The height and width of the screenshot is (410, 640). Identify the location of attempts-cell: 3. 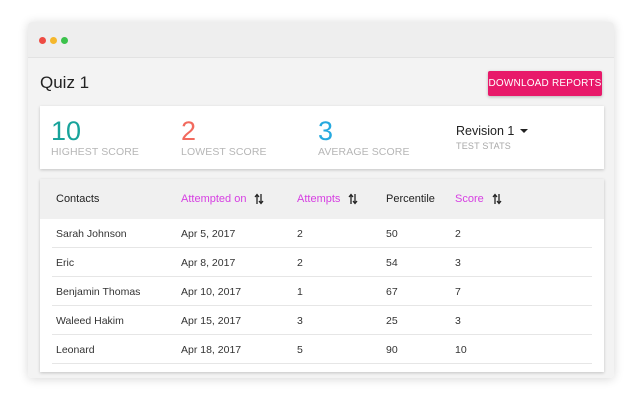
(300, 321).